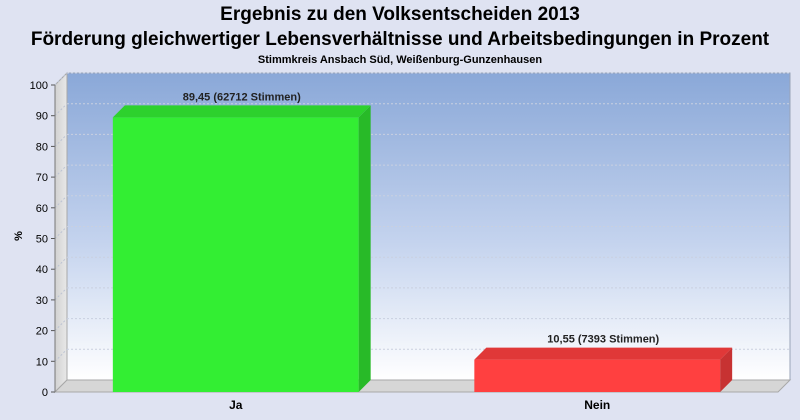 The width and height of the screenshot is (800, 420). Describe the element at coordinates (597, 375) in the screenshot. I see `bar-front` at that location.